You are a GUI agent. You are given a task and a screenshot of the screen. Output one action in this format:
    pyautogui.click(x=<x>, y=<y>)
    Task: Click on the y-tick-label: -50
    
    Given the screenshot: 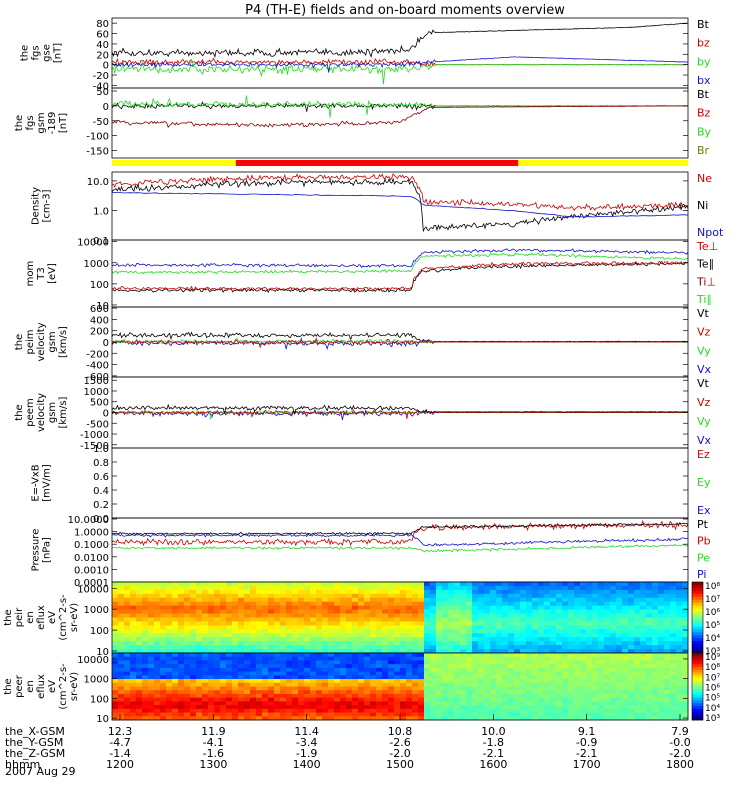 What is the action you would take?
    pyautogui.click(x=101, y=122)
    